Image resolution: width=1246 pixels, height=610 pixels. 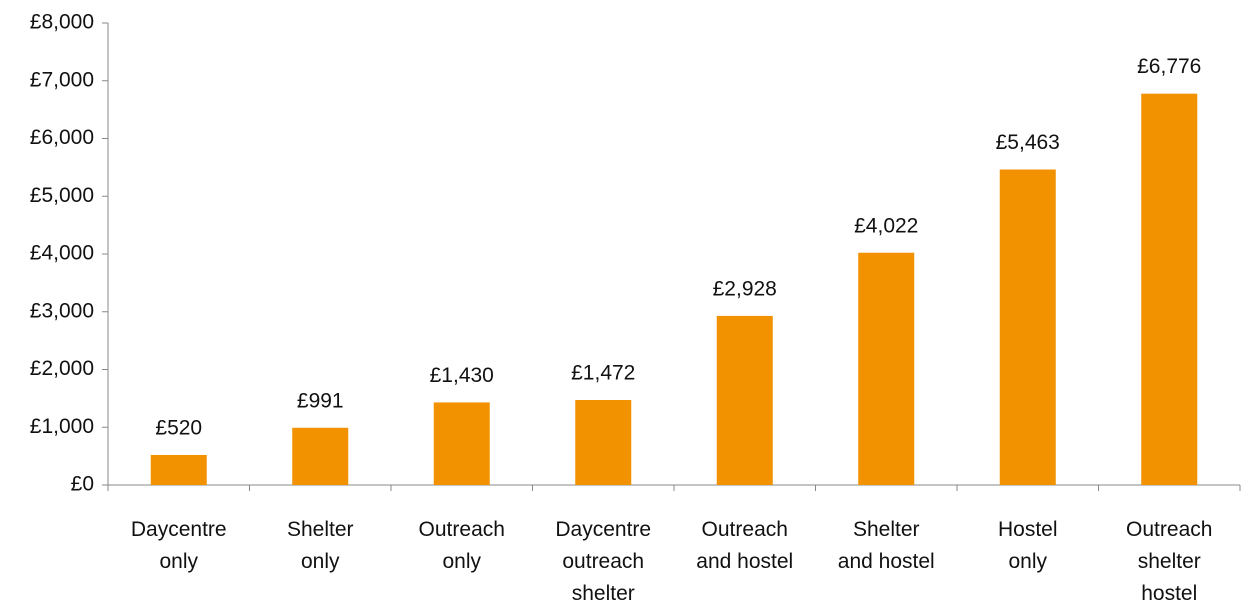 I want to click on x-tick-label: Hostel only, so click(x=1028, y=545).